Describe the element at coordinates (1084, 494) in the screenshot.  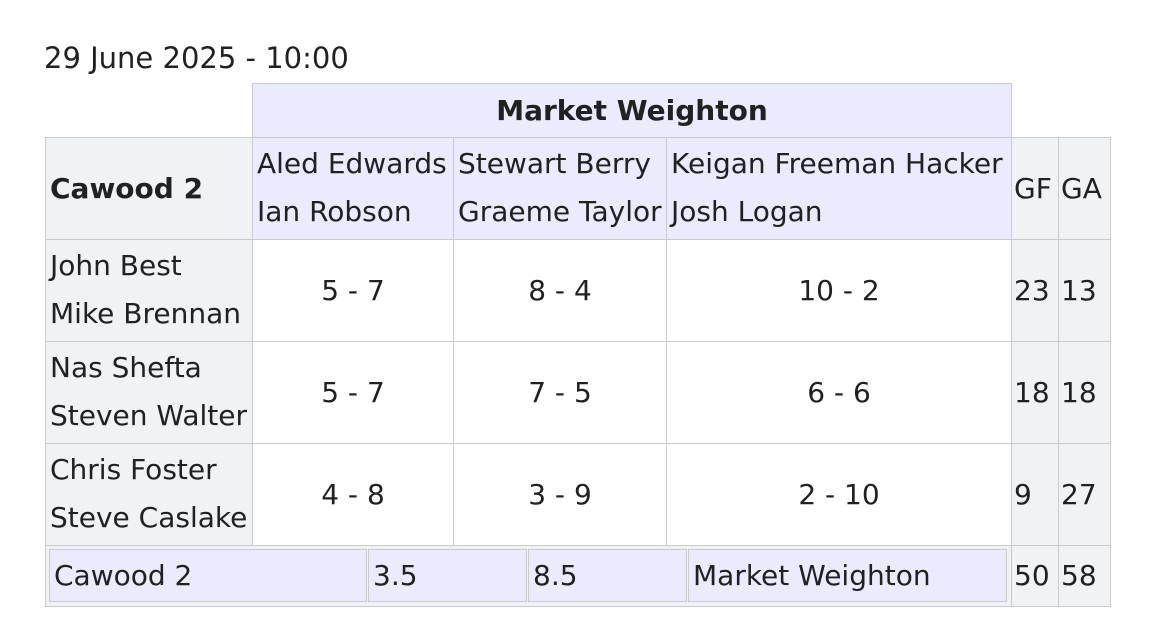
I see `ga-cell: 27` at that location.